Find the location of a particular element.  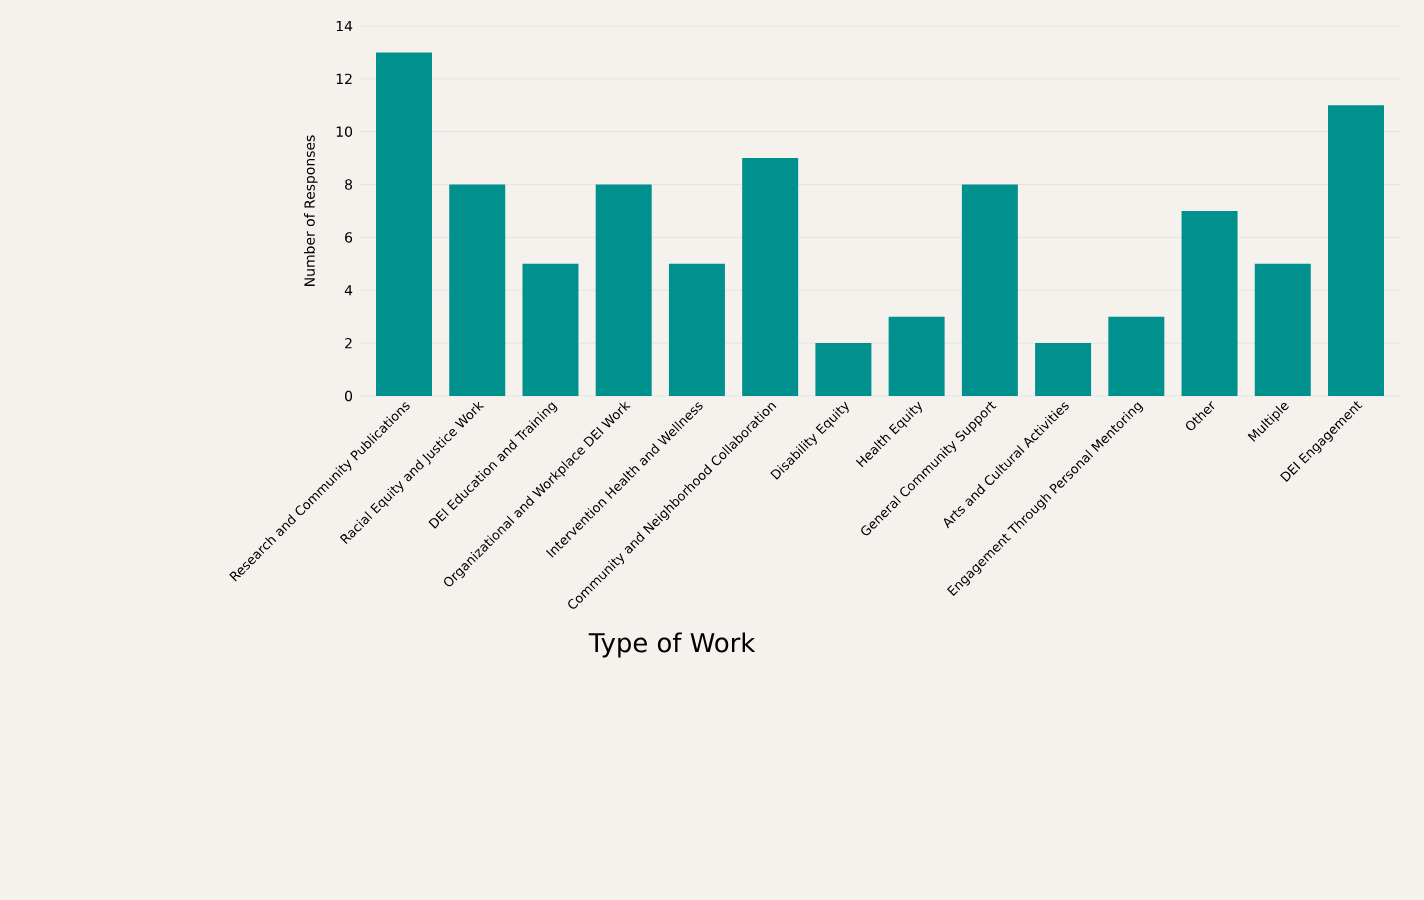

x-axis-title: Type of Work is located at coordinates (672, 645).